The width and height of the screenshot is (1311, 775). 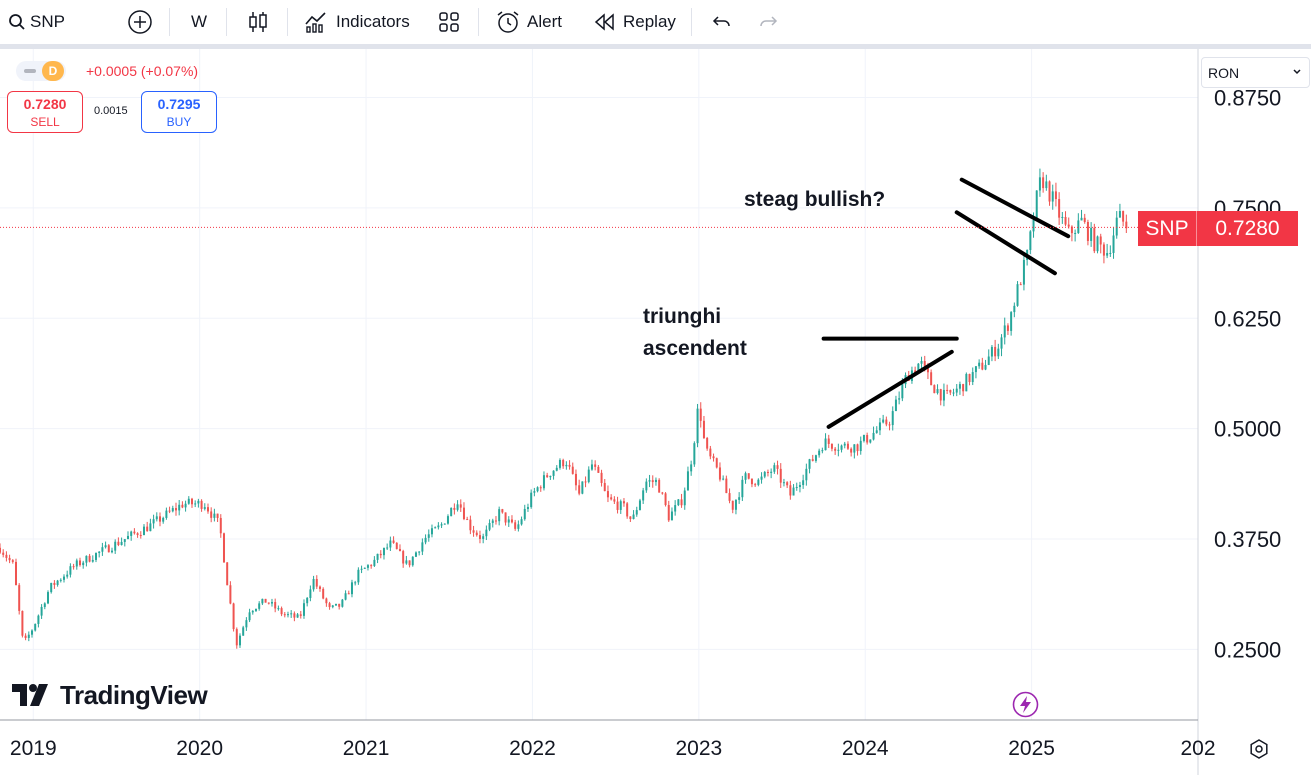 I want to click on triangle-annotation-line2: ascendent, so click(x=695, y=348).